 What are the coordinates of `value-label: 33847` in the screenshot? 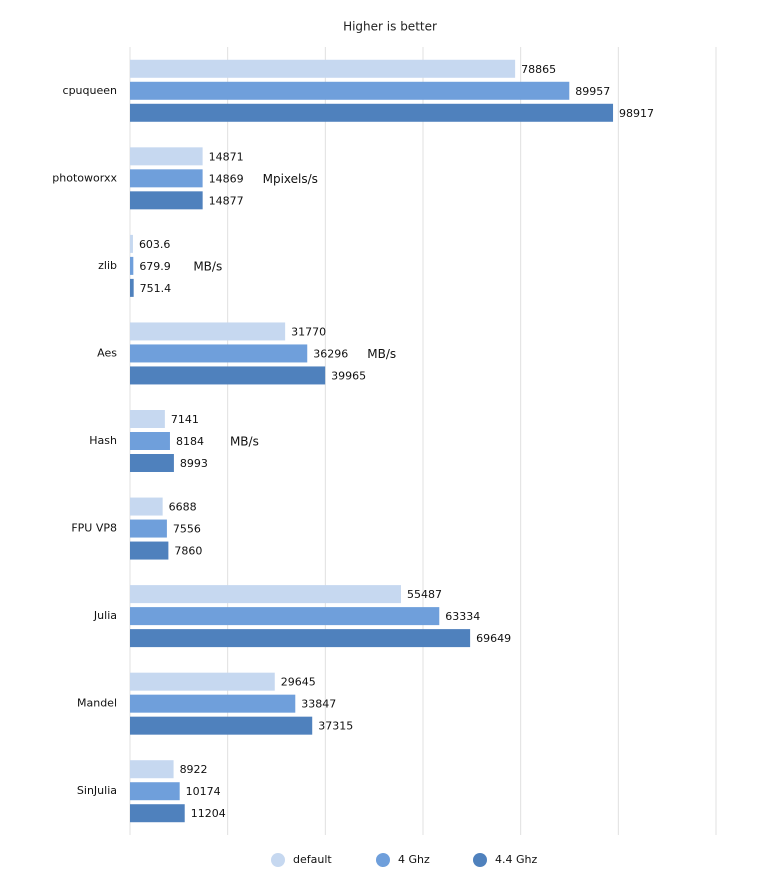 It's located at (318, 704).